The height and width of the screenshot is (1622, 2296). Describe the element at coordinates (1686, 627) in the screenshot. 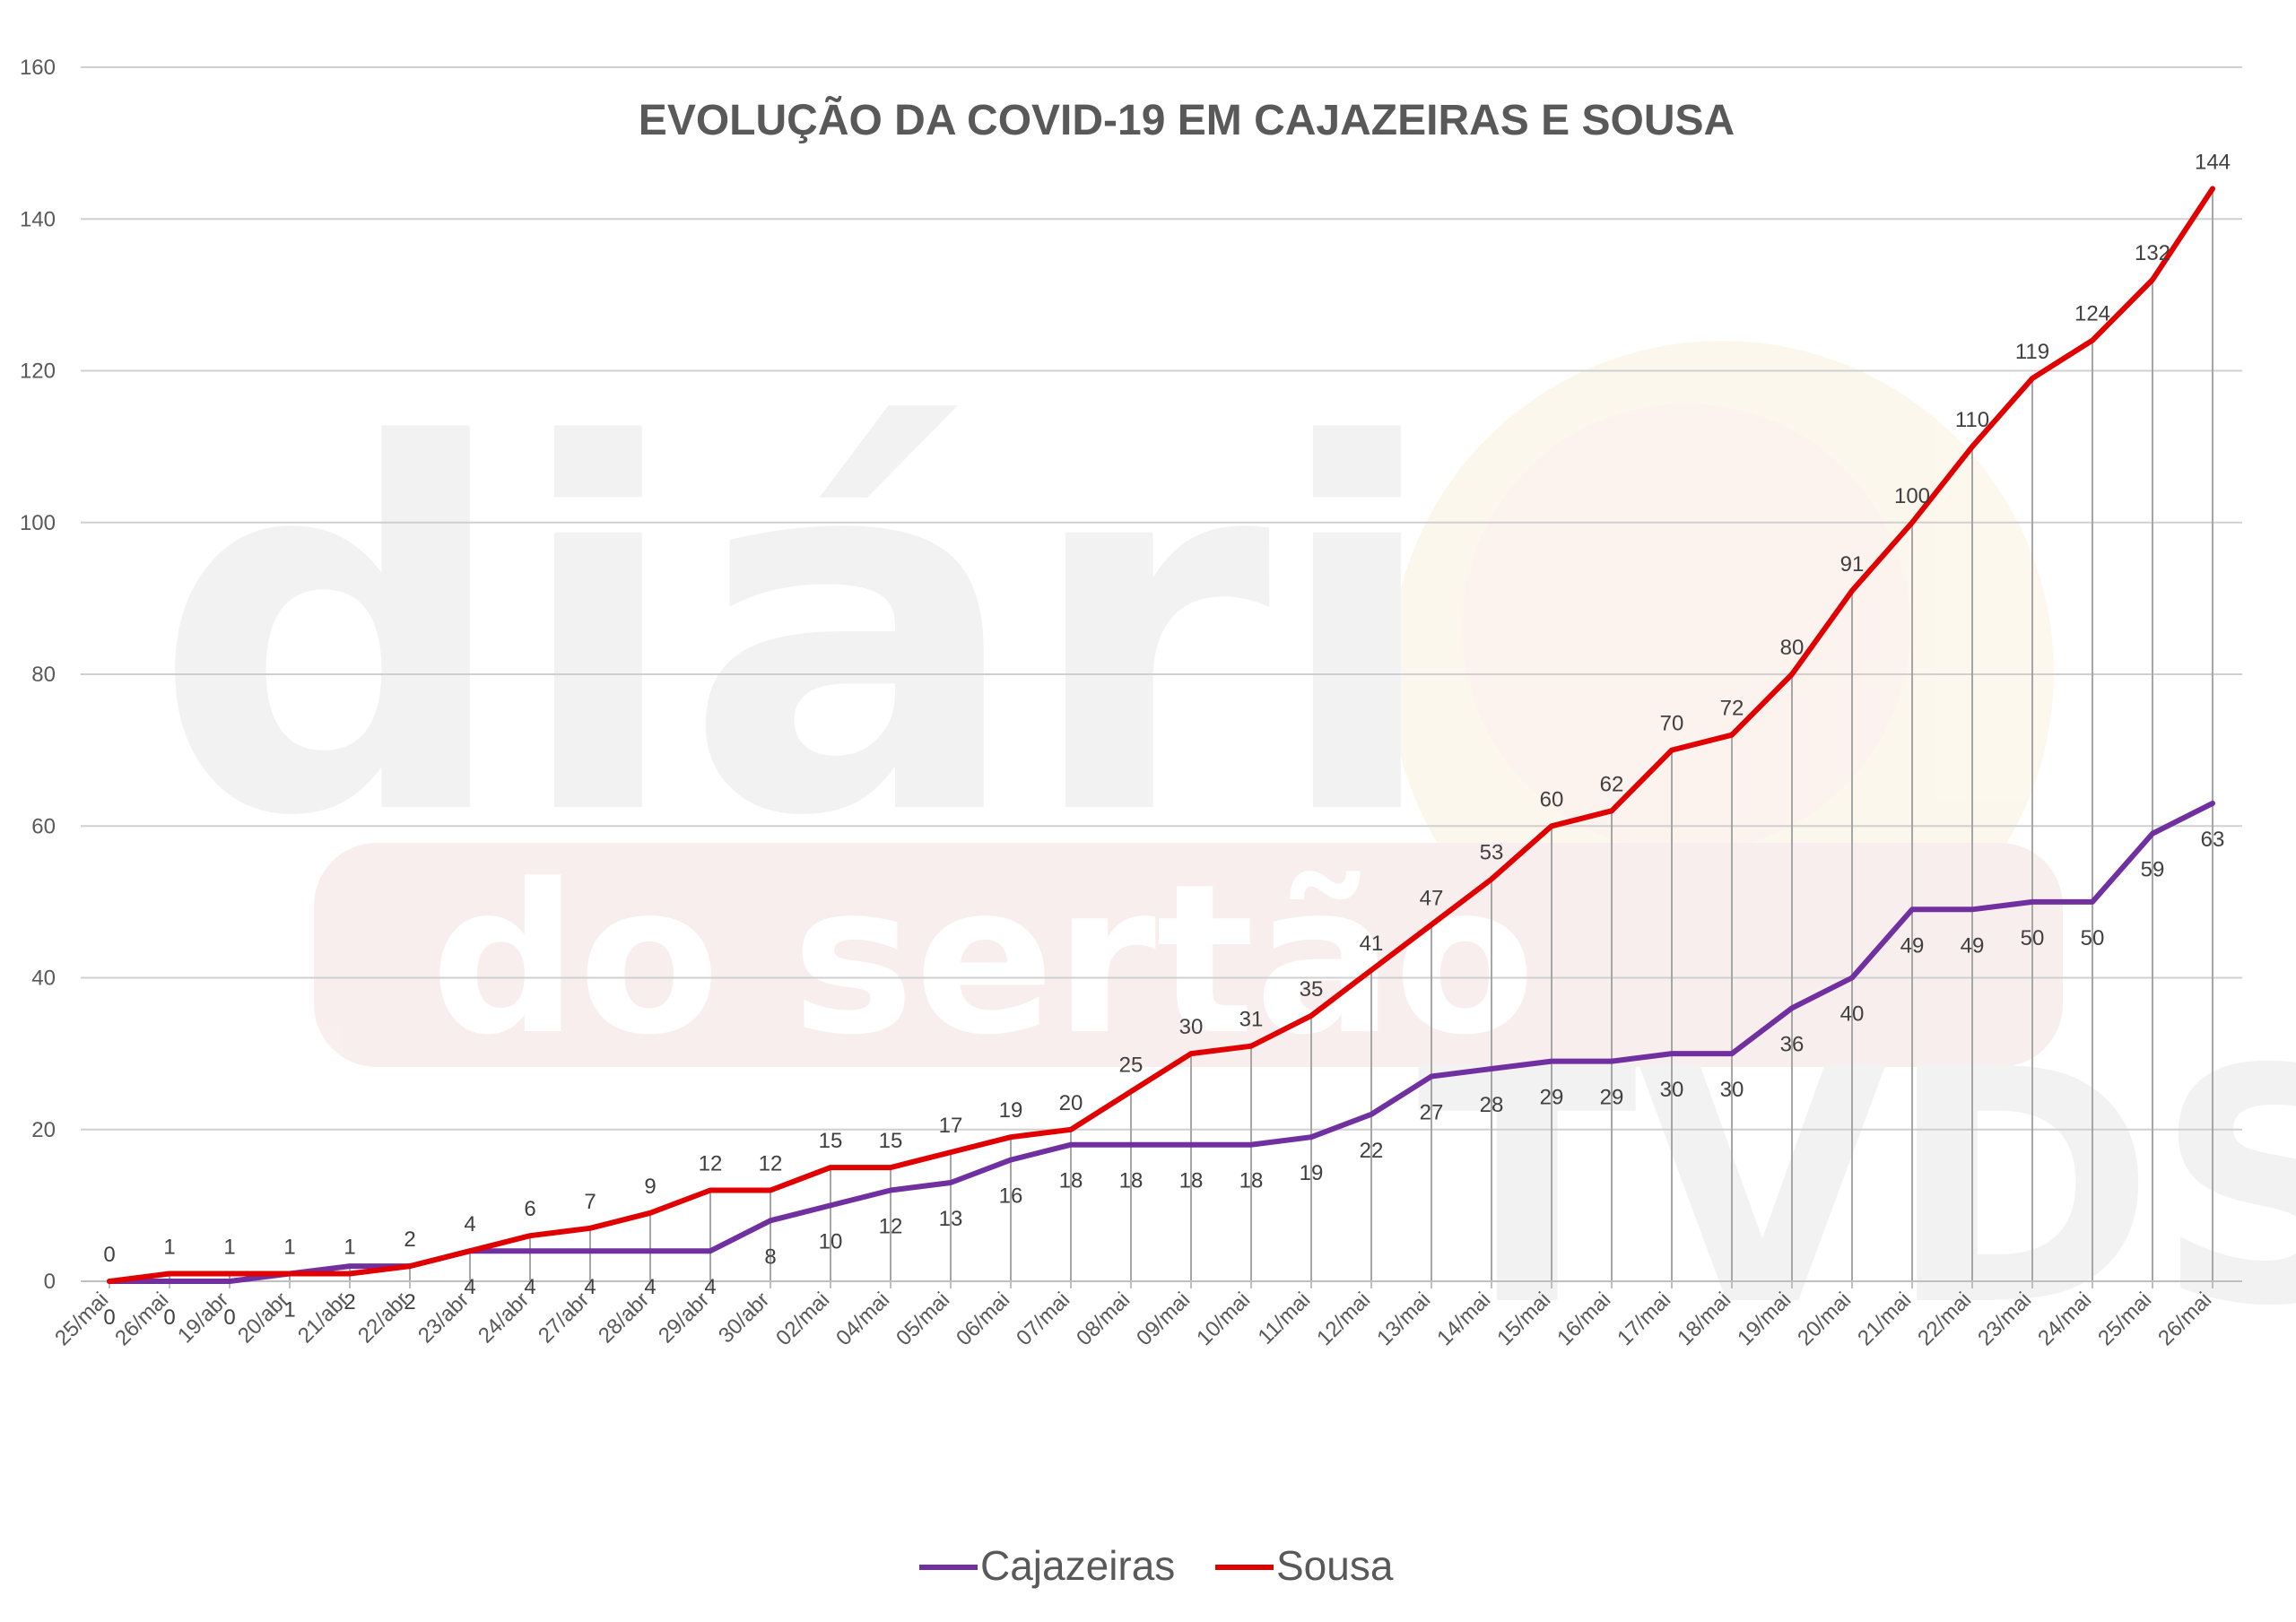

I see `watermark-globe-inner` at that location.